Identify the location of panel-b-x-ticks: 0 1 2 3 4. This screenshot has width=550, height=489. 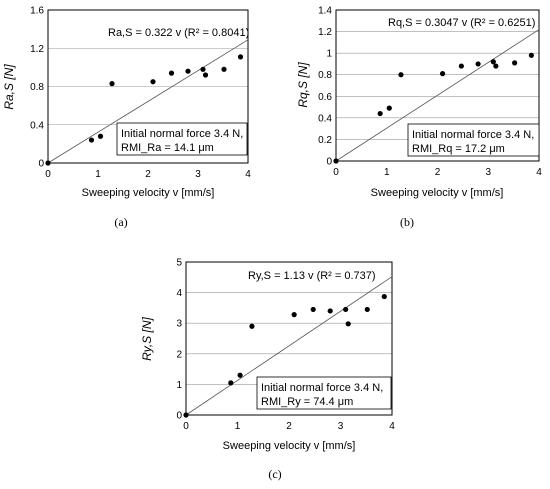
(437, 172).